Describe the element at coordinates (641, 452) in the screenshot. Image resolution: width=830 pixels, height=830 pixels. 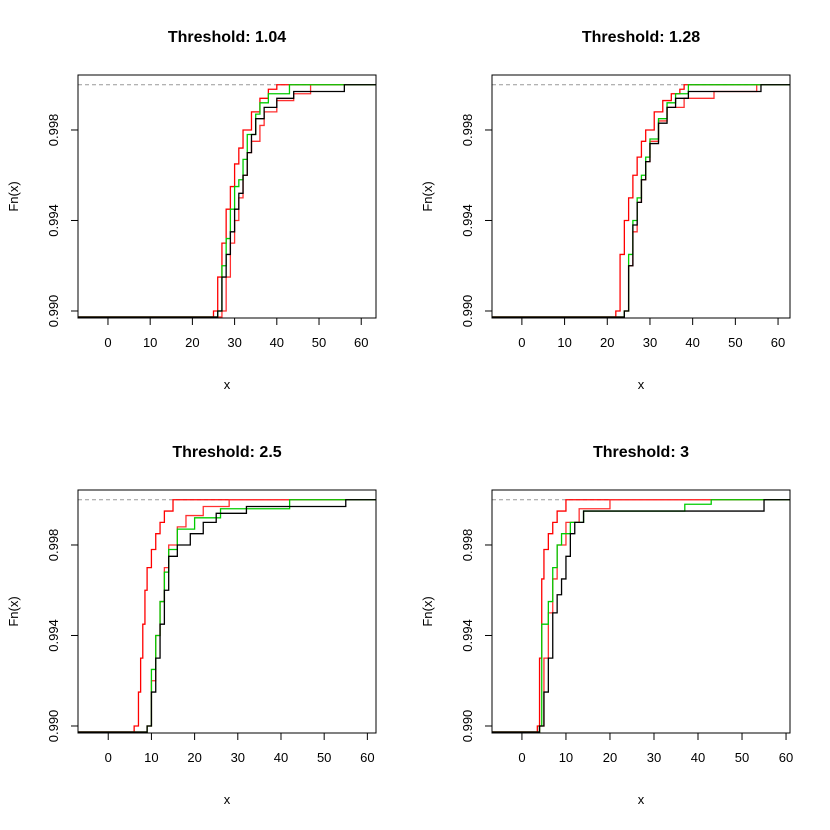
I see `panel-title: Threshold: 3` at that location.